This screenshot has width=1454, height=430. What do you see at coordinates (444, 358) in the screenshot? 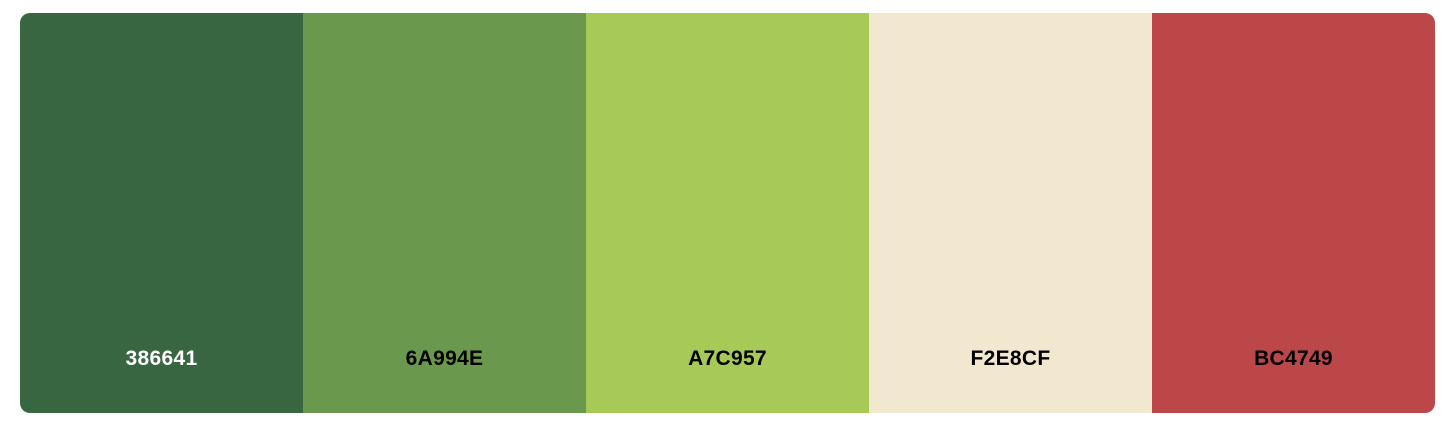
I see `color-code-label: 6A994E` at bounding box center [444, 358].